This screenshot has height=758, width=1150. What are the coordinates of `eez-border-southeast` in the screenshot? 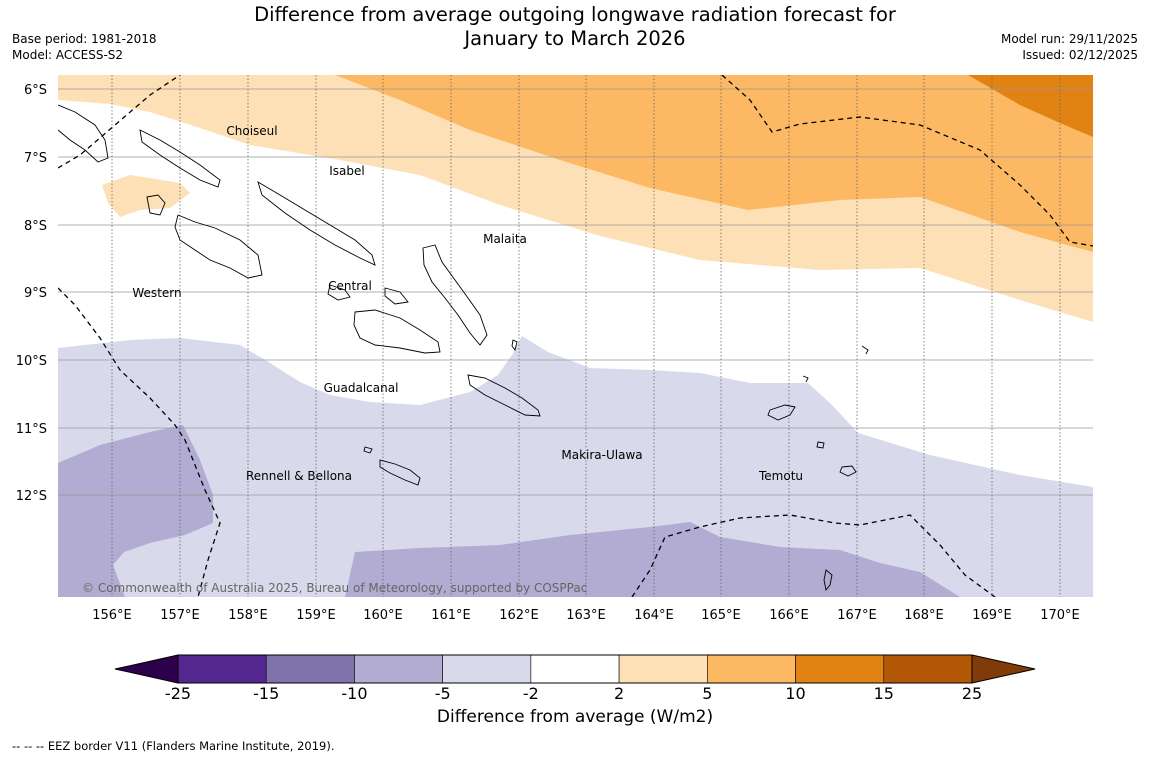 It's located at (813, 555).